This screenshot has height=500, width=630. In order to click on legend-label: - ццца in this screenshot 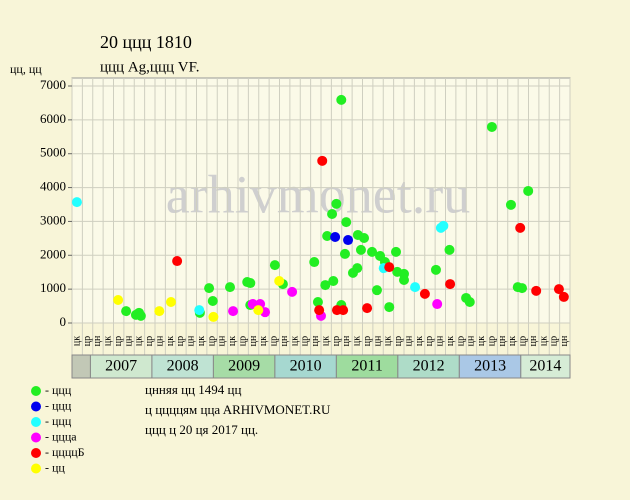, I will do `click(61, 436)`.